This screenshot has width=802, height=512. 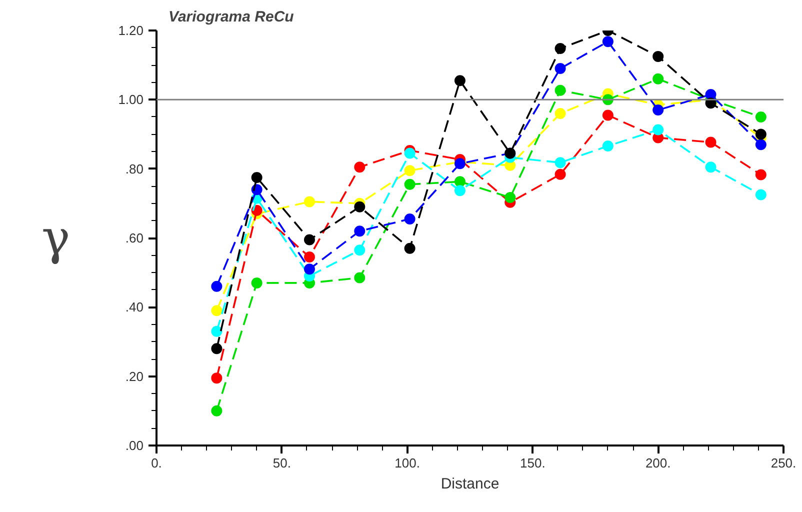 What do you see at coordinates (131, 30) in the screenshot?
I see `y-tick-label: 1.20` at bounding box center [131, 30].